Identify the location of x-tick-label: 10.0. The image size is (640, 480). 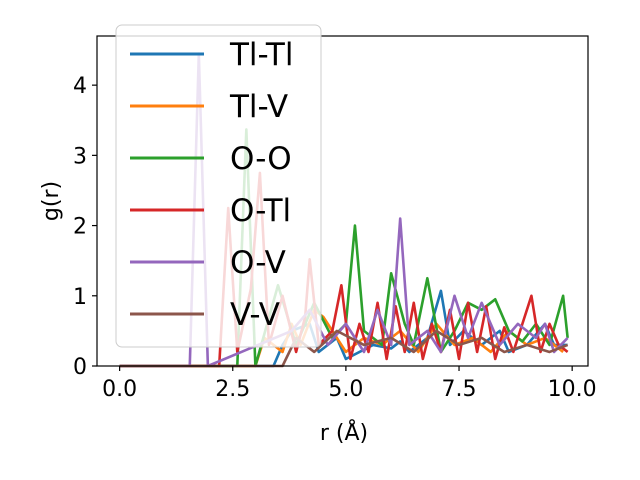
(572, 389).